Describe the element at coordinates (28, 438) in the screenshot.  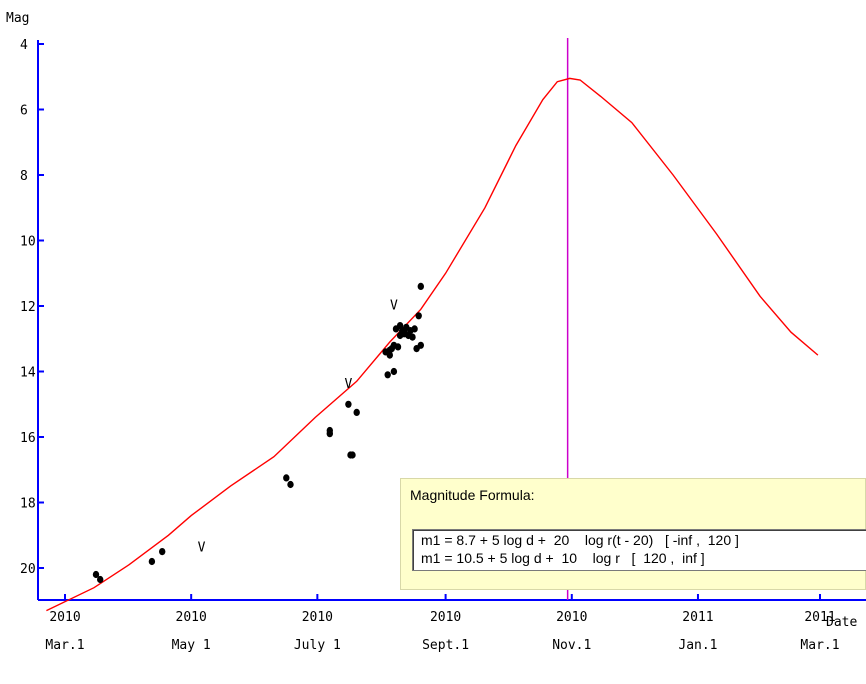
I see `y-tick-label: 16` at that location.